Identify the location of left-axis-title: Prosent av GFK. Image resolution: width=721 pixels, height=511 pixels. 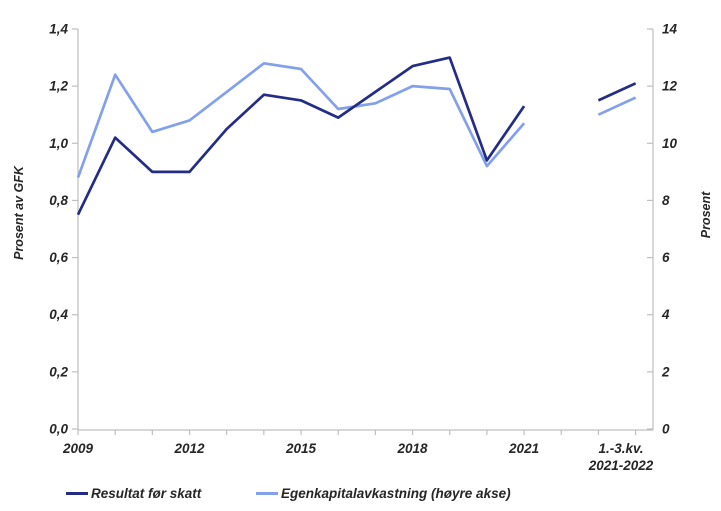
(19, 213).